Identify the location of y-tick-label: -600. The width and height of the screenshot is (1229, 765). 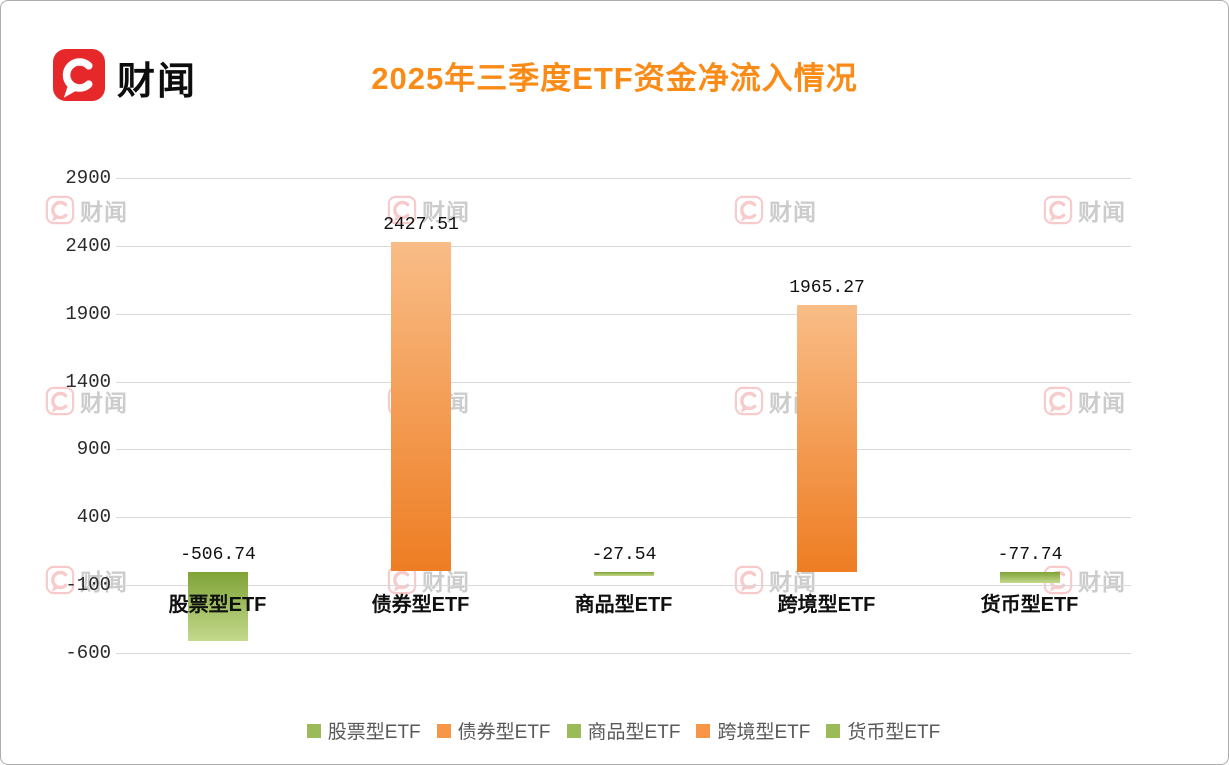
(88, 653).